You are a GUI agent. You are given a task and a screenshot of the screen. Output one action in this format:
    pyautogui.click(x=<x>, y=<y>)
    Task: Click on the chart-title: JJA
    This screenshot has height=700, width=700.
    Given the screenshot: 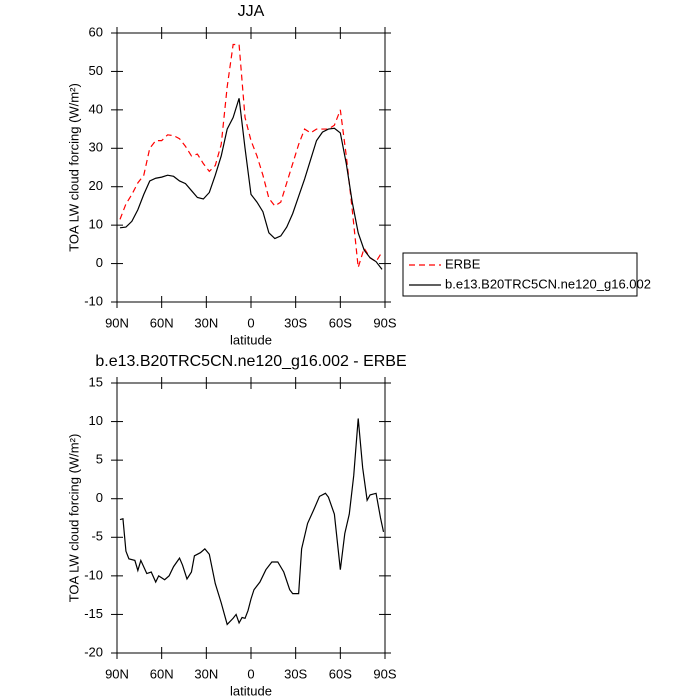 What is the action you would take?
    pyautogui.click(x=251, y=11)
    